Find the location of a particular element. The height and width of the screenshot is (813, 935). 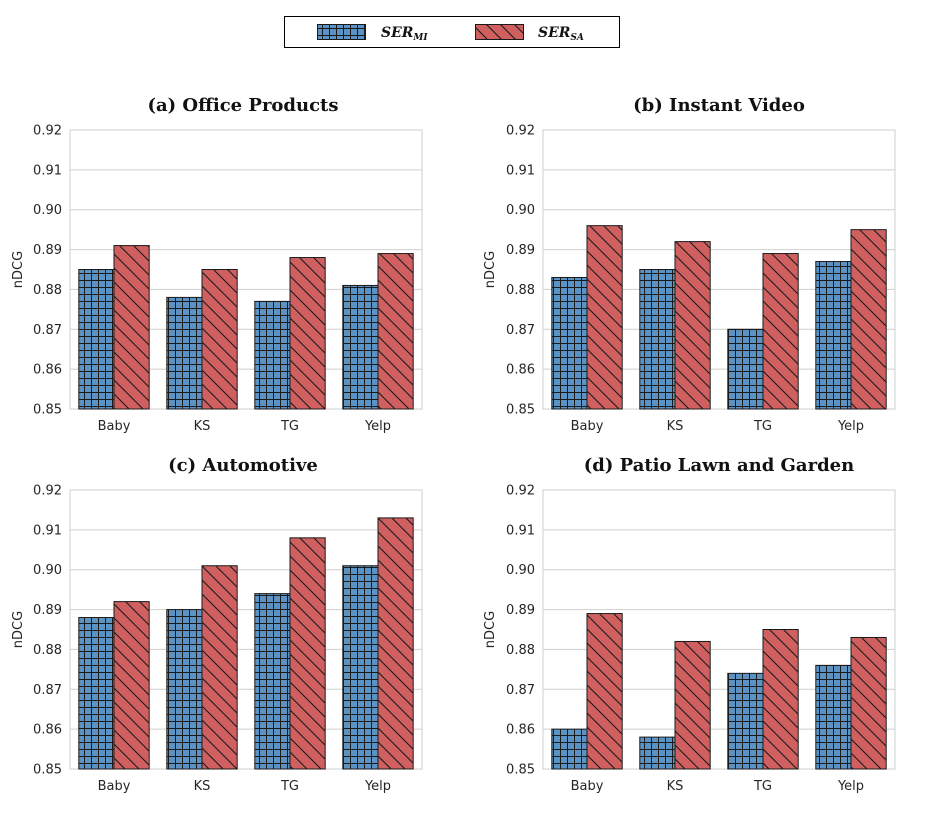

panel-title: (d) Patio Lawn and Garden is located at coordinates (719, 465).